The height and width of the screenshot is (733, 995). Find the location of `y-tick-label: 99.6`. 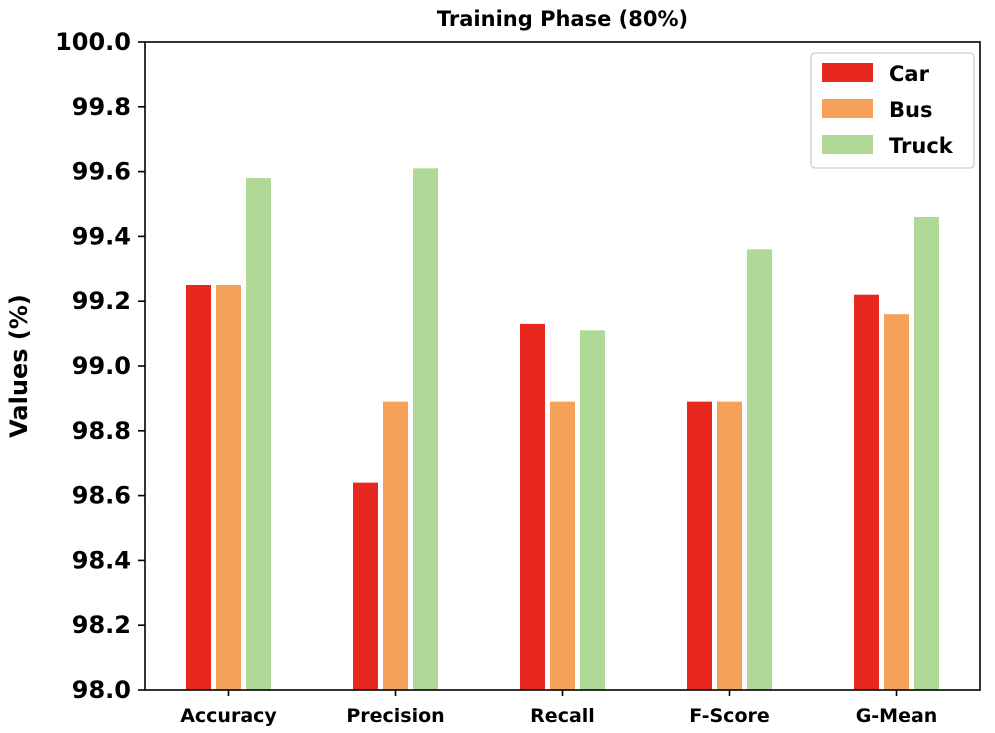

y-tick-label: 99.6 is located at coordinates (101, 172).